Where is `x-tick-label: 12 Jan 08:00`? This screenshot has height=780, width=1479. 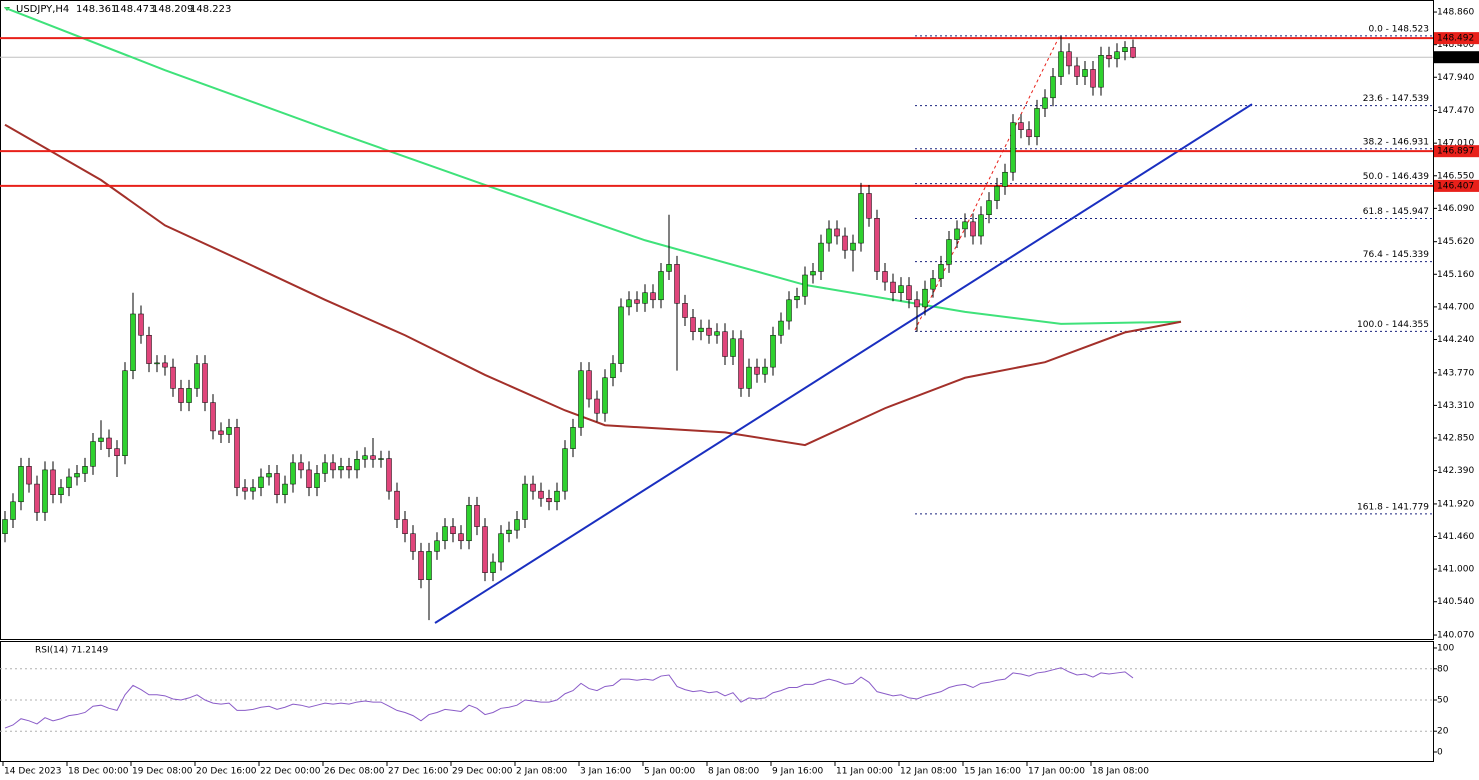
x-tick-label: 12 Jan 08:00 is located at coordinates (928, 772).